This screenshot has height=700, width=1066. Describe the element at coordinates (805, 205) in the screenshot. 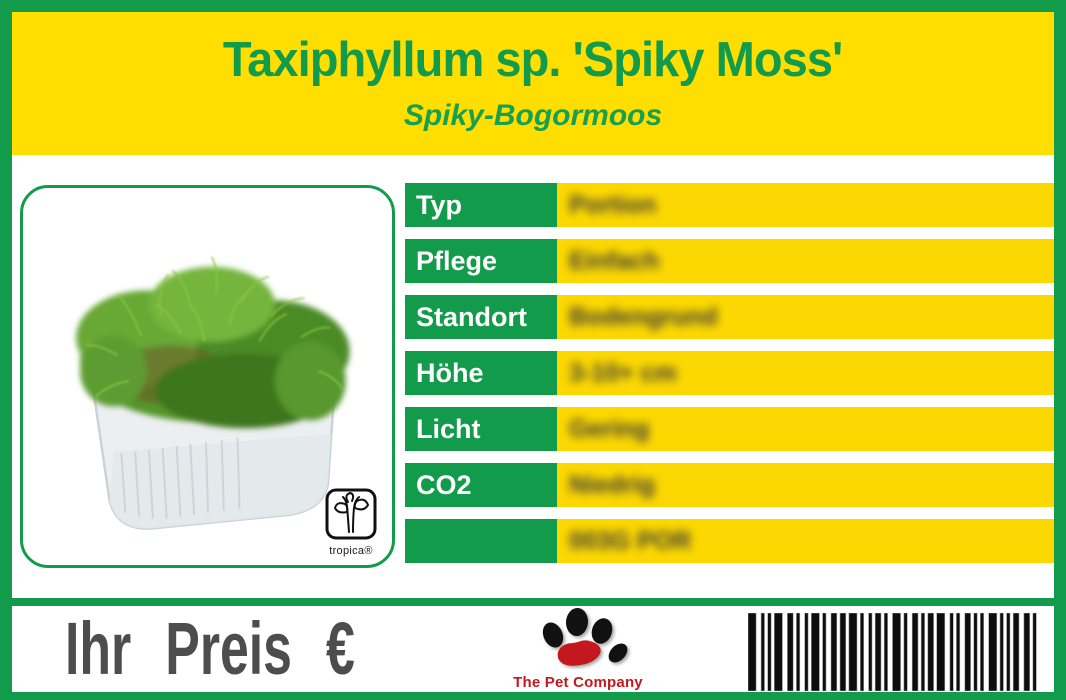

I see `row-value-blurred: Portion` at that location.